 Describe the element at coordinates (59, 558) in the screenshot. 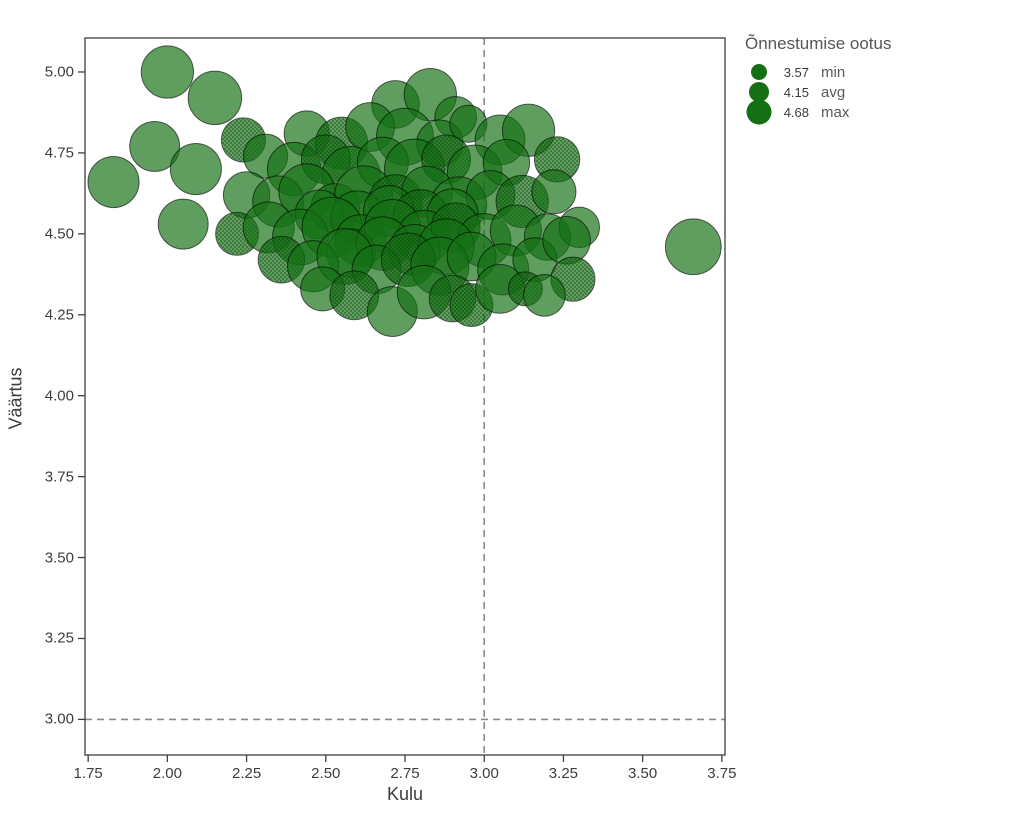

I see `y-tick-label: 3.50` at that location.